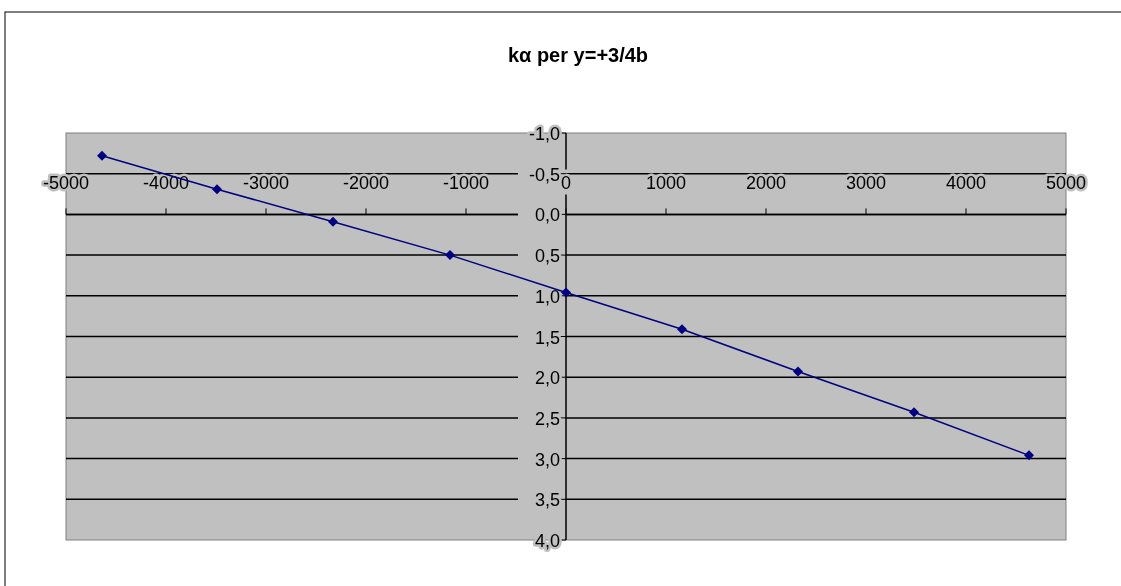 The image size is (1121, 586). What do you see at coordinates (547, 378) in the screenshot?
I see `y-tick-label: 2,0` at bounding box center [547, 378].